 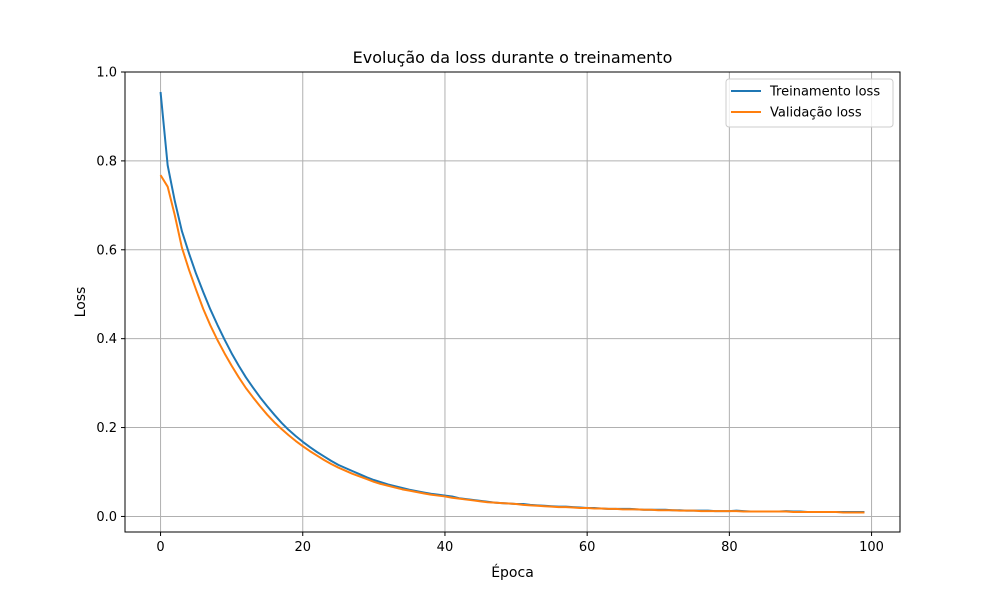 I want to click on x-tick-label: 20, so click(x=302, y=547).